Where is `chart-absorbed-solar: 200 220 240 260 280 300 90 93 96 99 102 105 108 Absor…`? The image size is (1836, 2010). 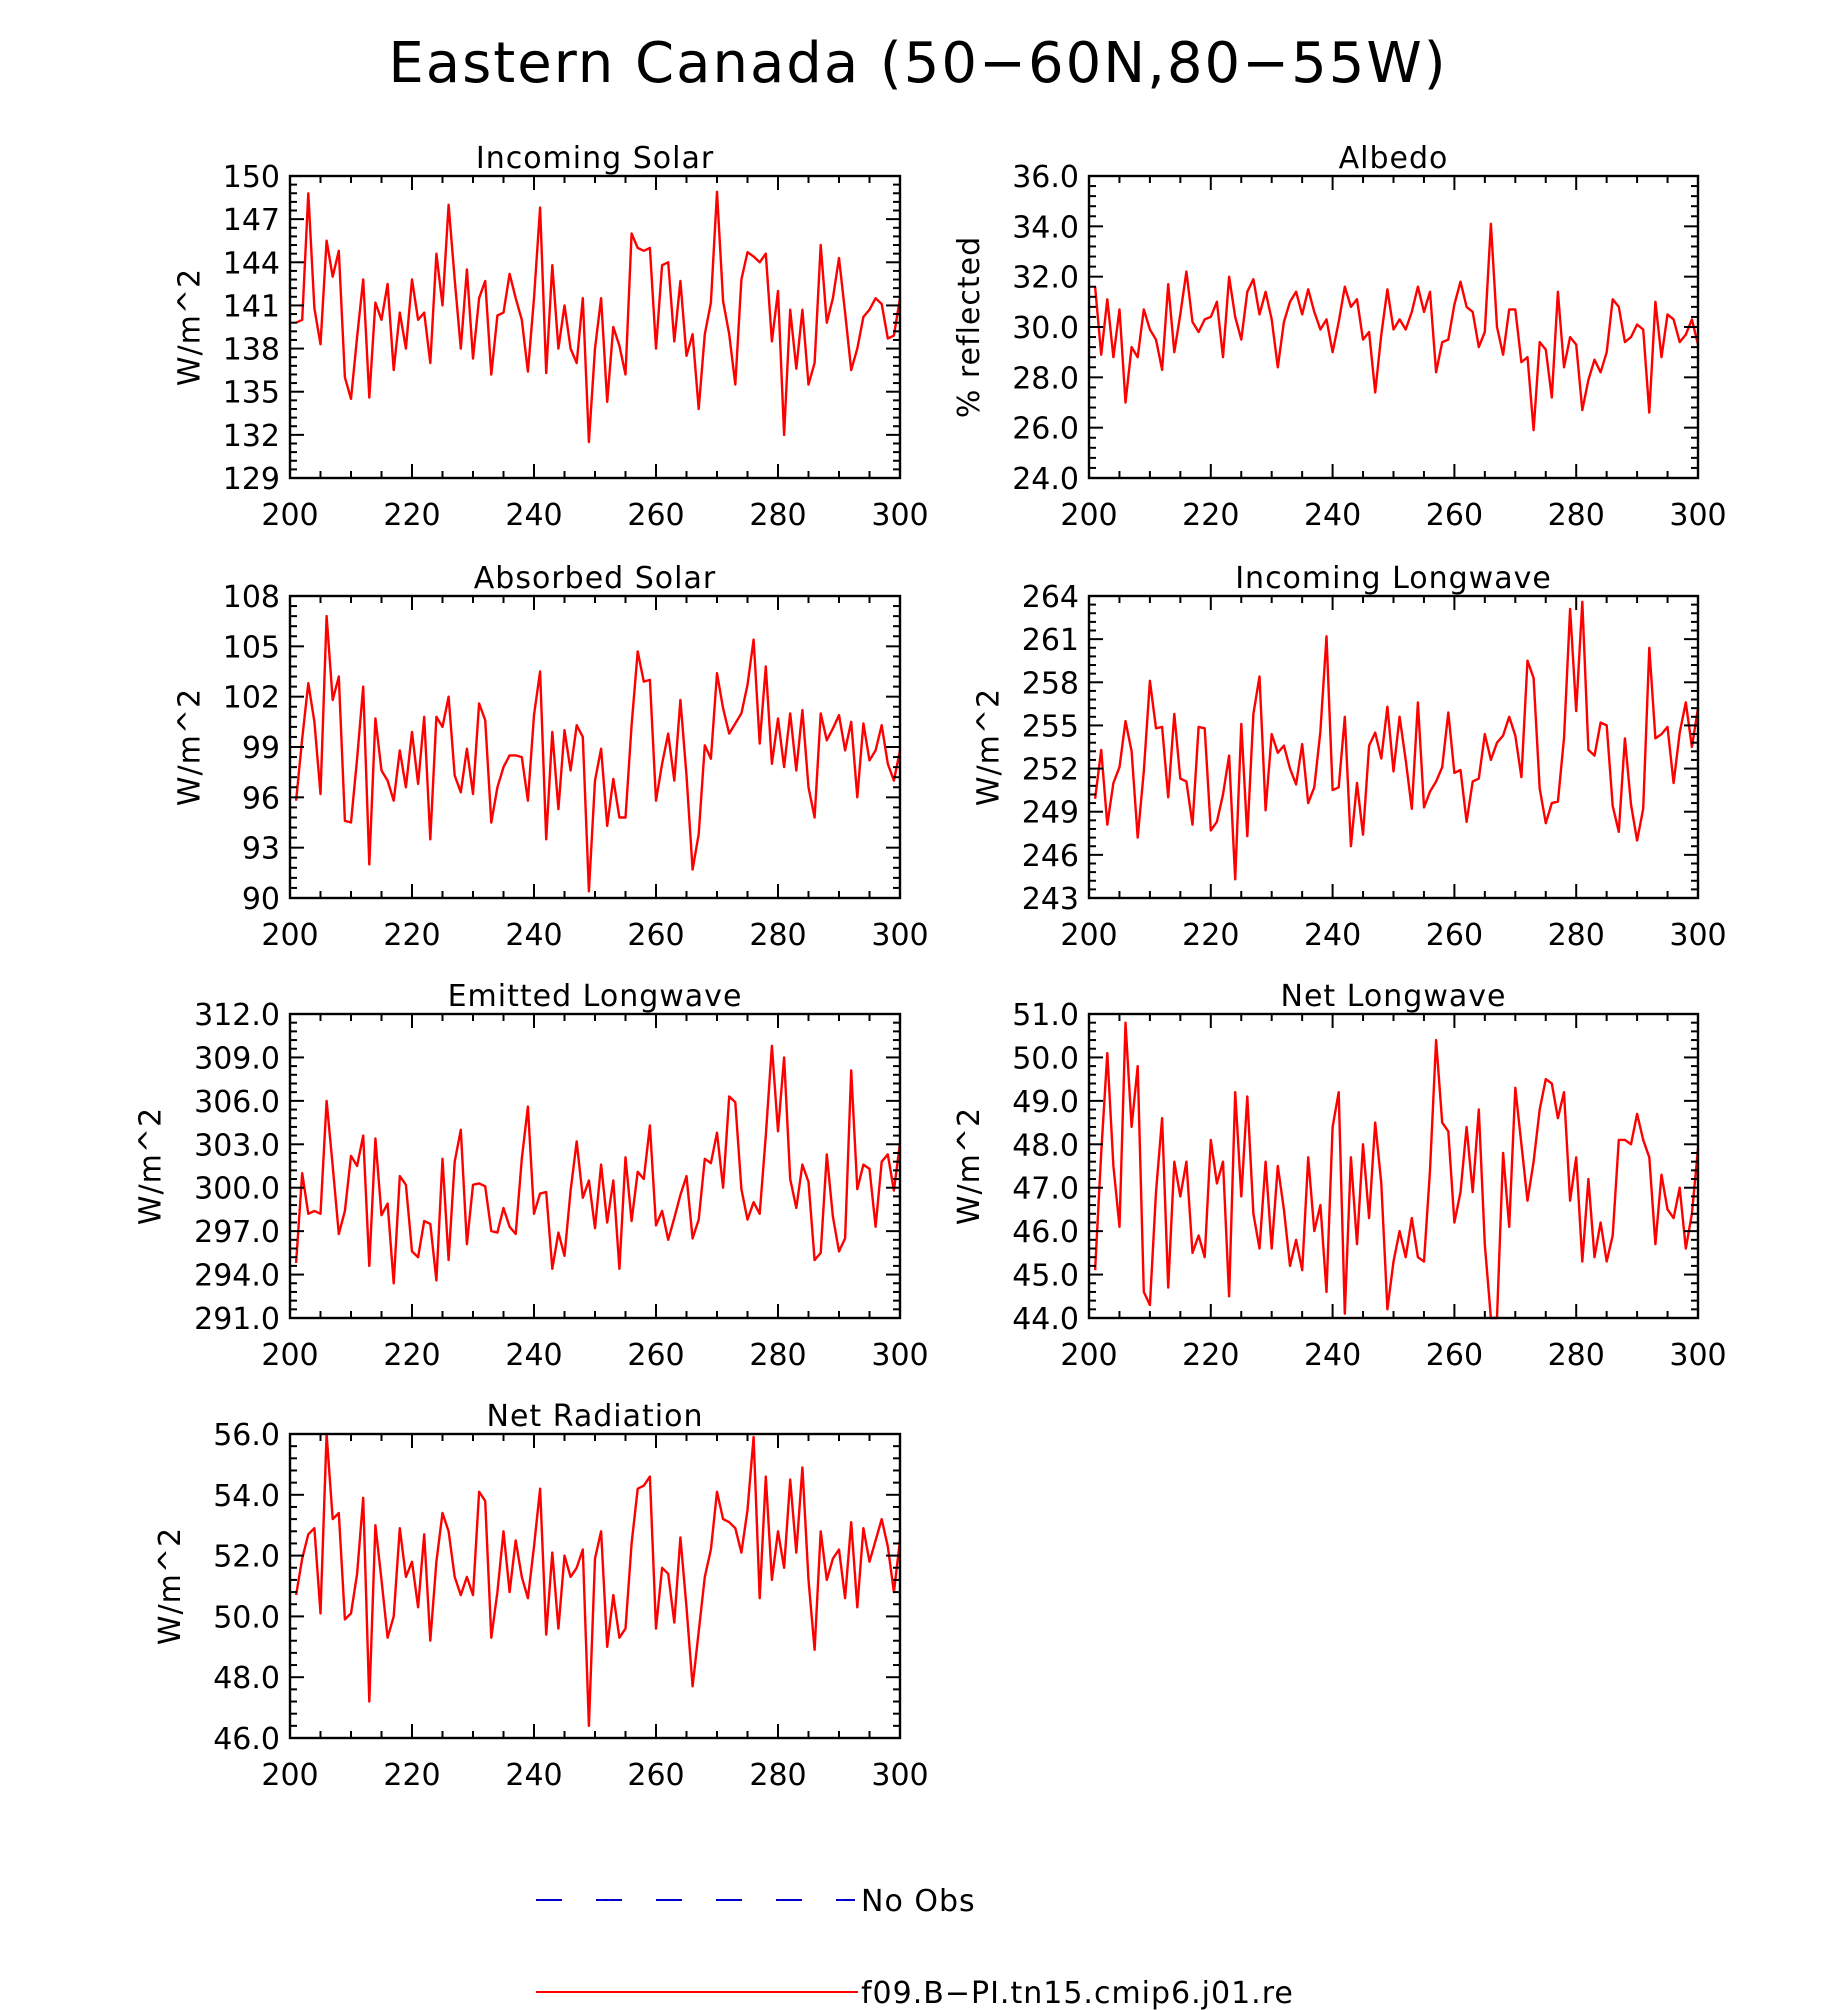
chart-absorbed-solar: 200 220 240 260 280 300 90 93 96 99 102 105 108 Absor… is located at coordinates (551, 757).